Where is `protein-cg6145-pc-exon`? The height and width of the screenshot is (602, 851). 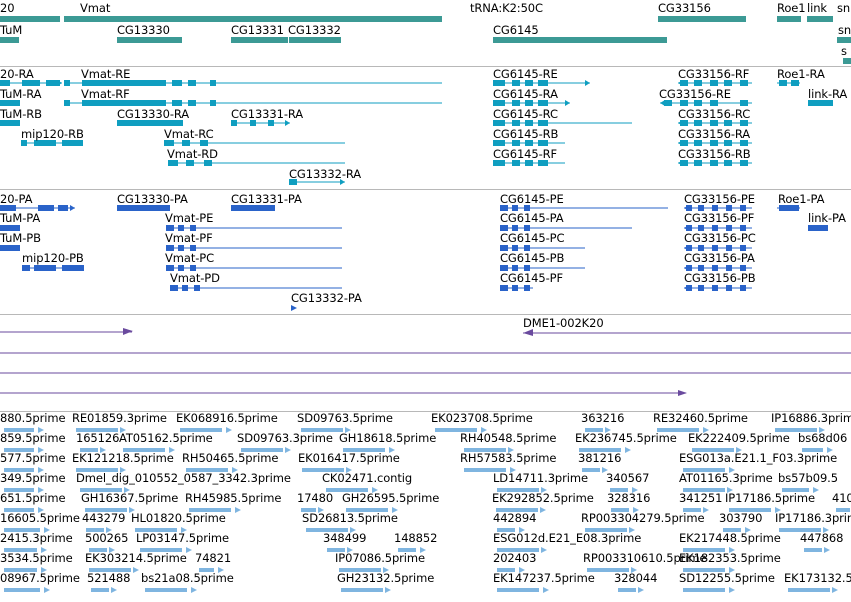 protein-cg6145-pc-exon is located at coordinates (527, 248).